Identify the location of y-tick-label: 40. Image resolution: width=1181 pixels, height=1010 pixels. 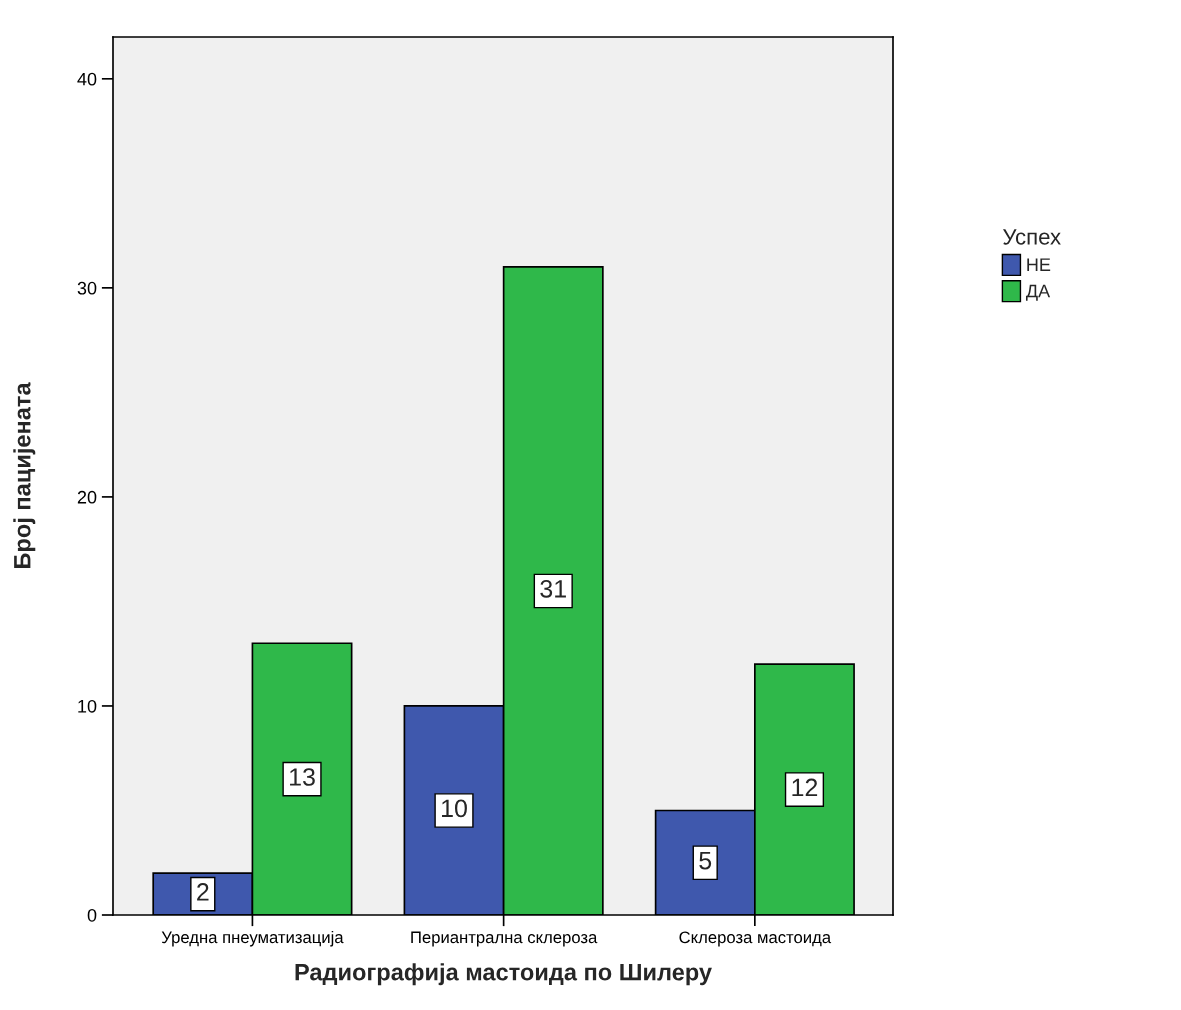
(87, 79).